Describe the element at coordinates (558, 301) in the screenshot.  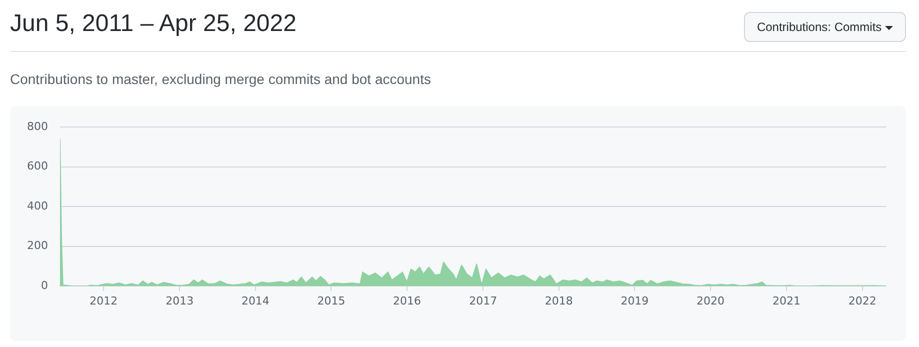
I see `x-tick-label: 2018` at that location.